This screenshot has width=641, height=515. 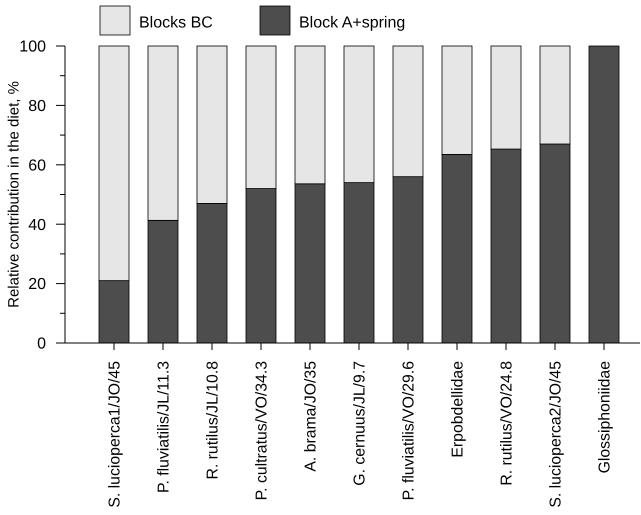 I want to click on x-tick-label: A. brama/JO/35, so click(x=311, y=416).